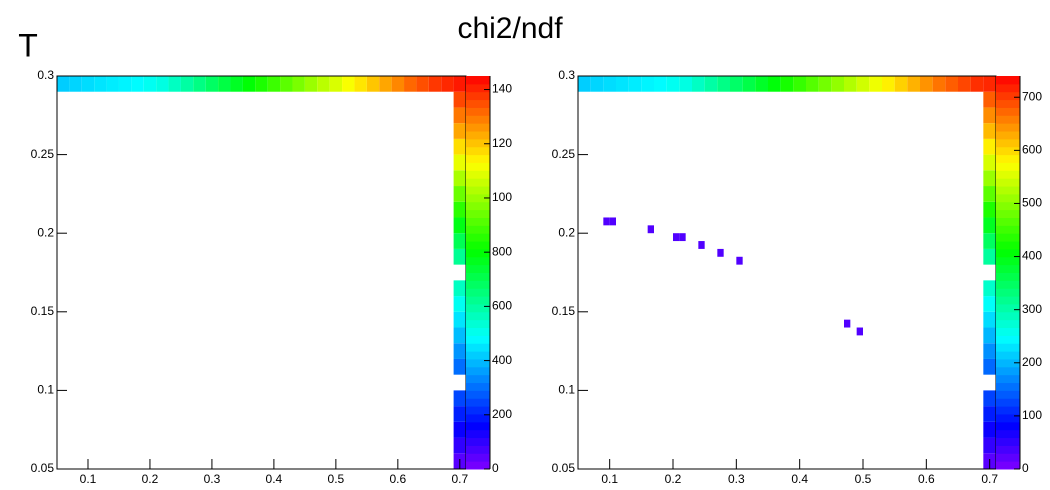 The width and height of the screenshot is (1050, 490). Describe the element at coordinates (566, 75) in the screenshot. I see `y-tick-label: 0.3` at that location.